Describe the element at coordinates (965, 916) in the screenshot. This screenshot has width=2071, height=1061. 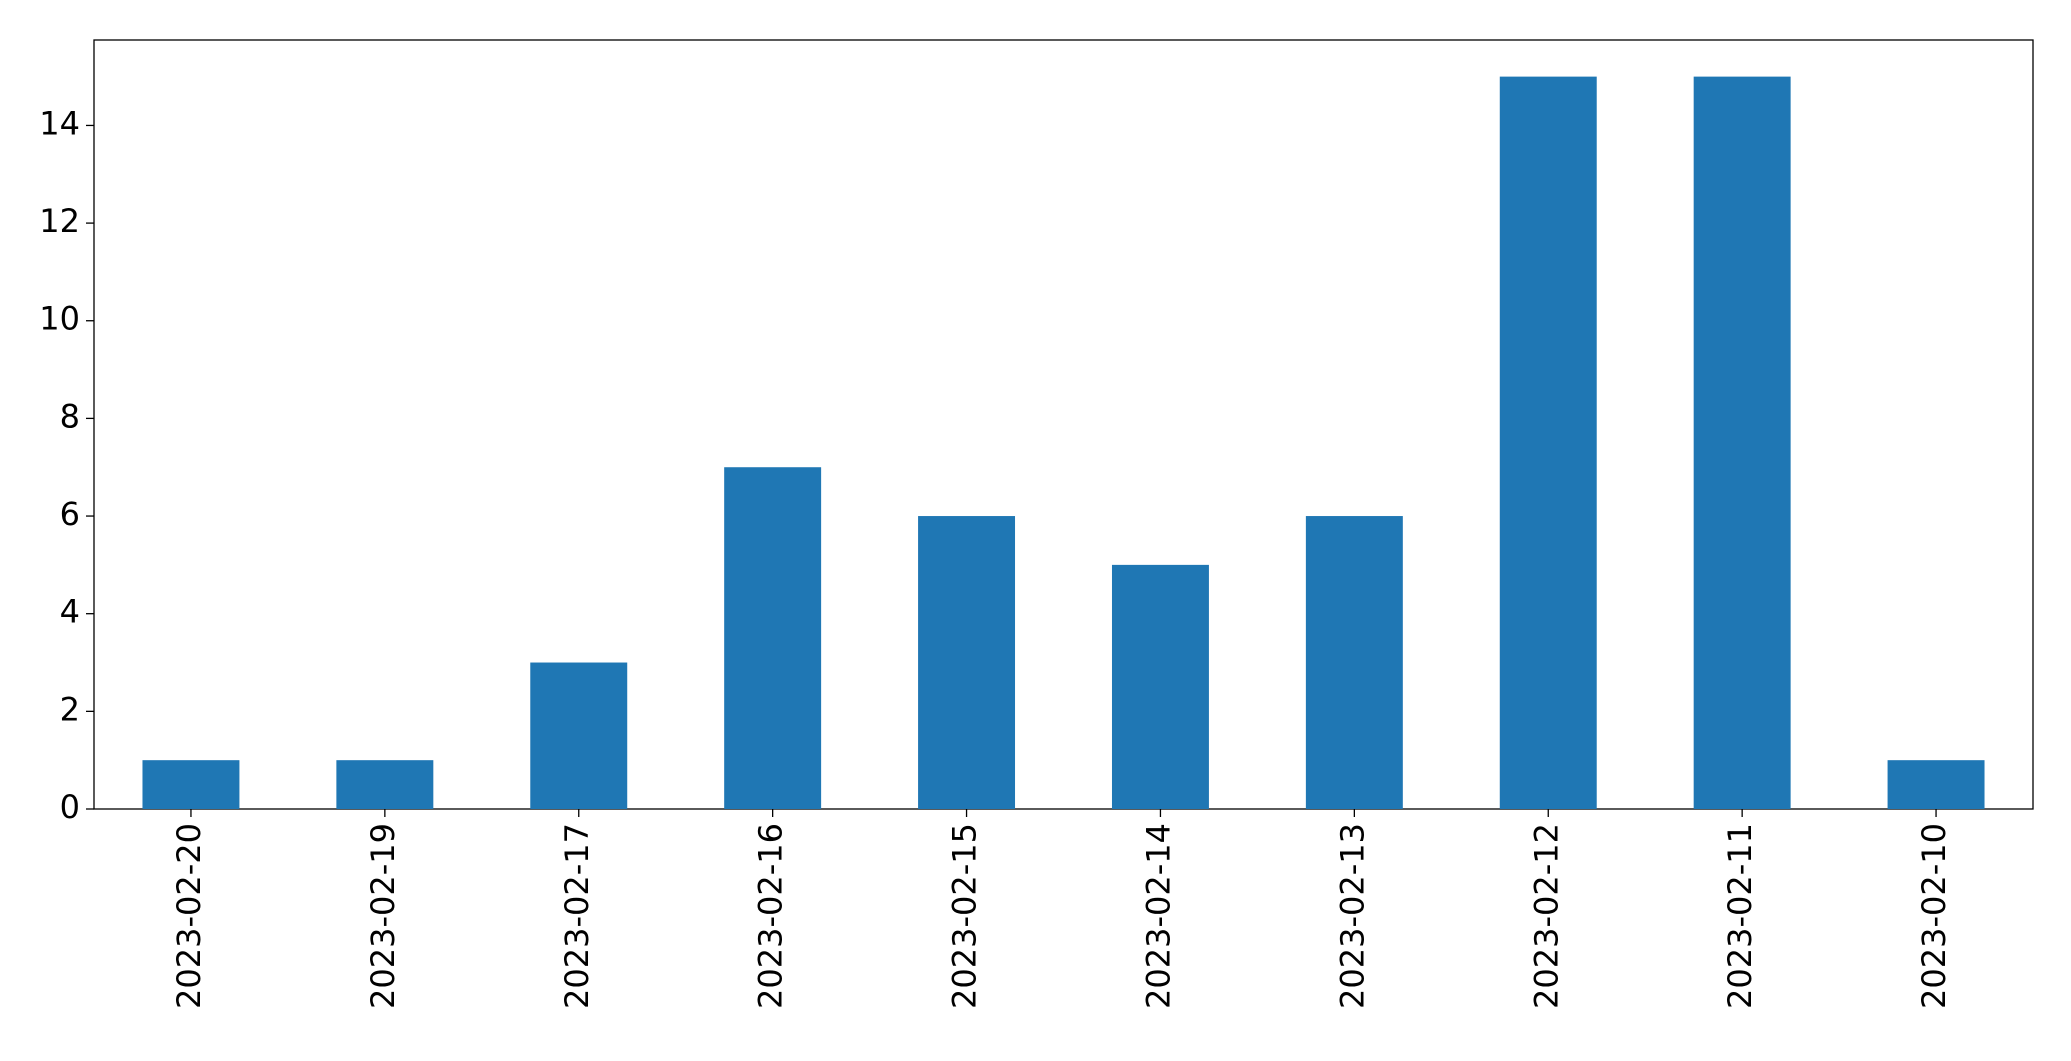
I see `x-tick-label: 2023-02-15` at that location.